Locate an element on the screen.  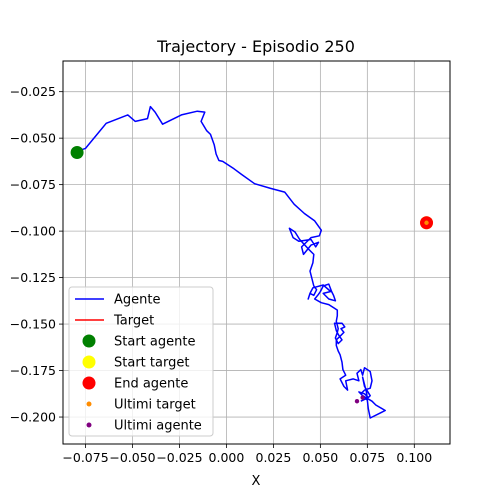
x-axis-label: X is located at coordinates (256, 481).